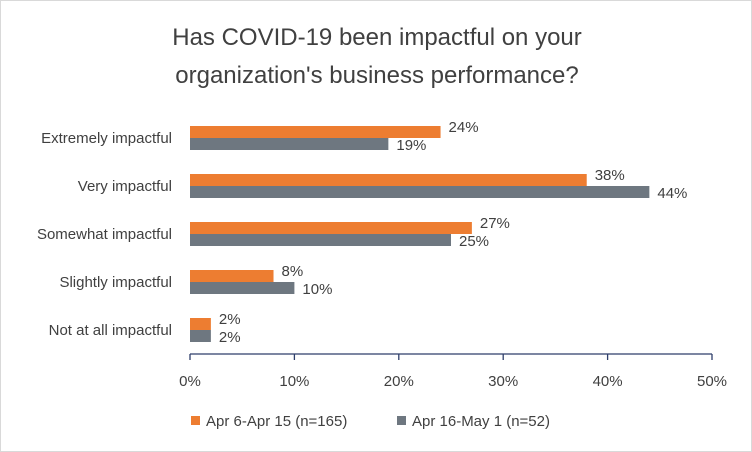 This screenshot has height=452, width=752. Describe the element at coordinates (190, 381) in the screenshot. I see `x-tick-label: 0%` at that location.